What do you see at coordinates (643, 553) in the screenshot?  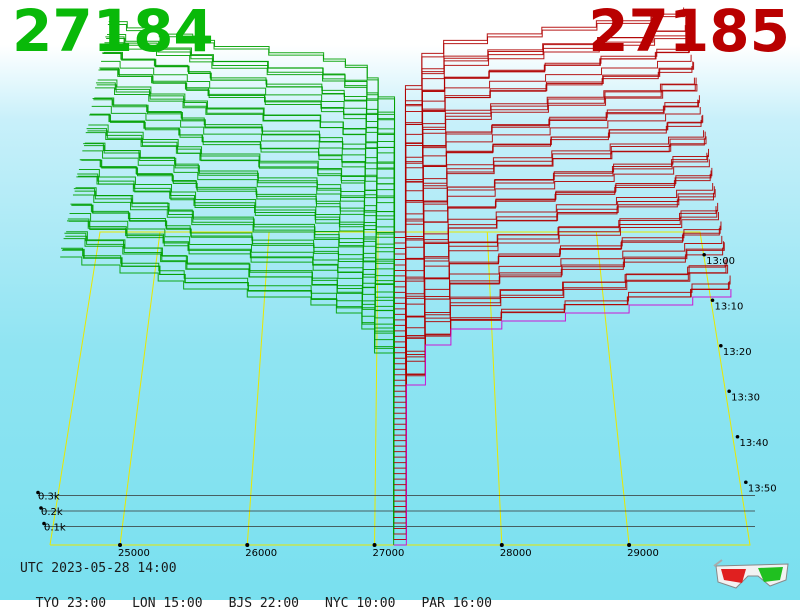 I see `price-tick-label: 29000` at bounding box center [643, 553].